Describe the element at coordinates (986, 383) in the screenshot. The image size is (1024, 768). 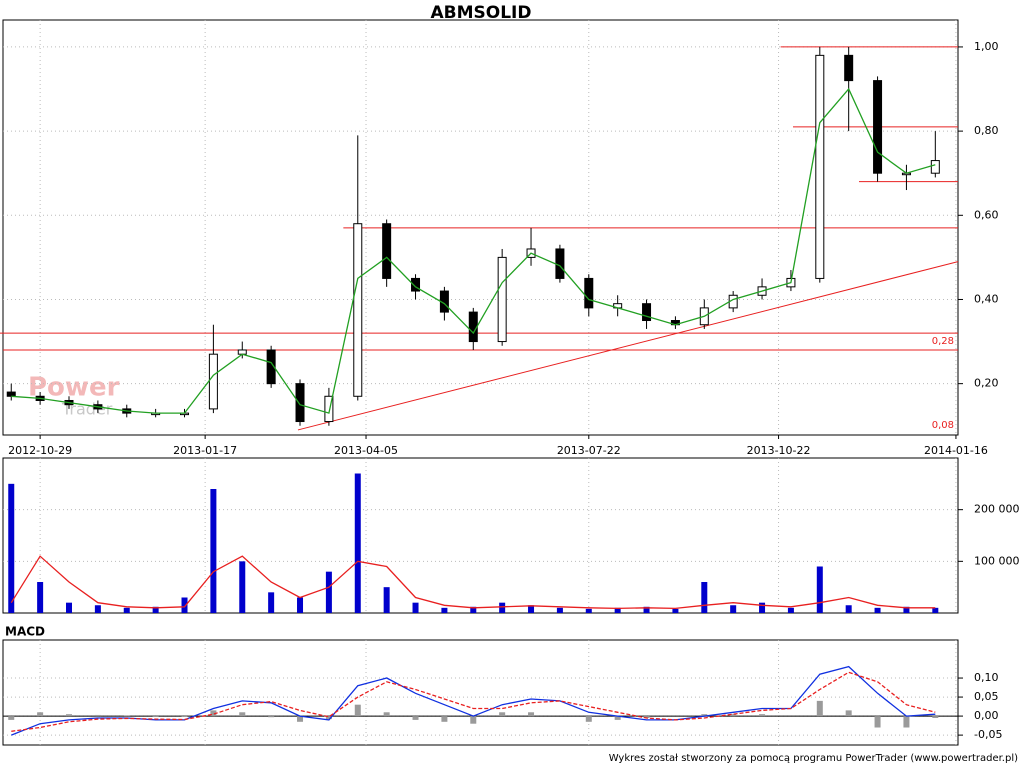
I see `y-tick-label: 0,20` at that location.